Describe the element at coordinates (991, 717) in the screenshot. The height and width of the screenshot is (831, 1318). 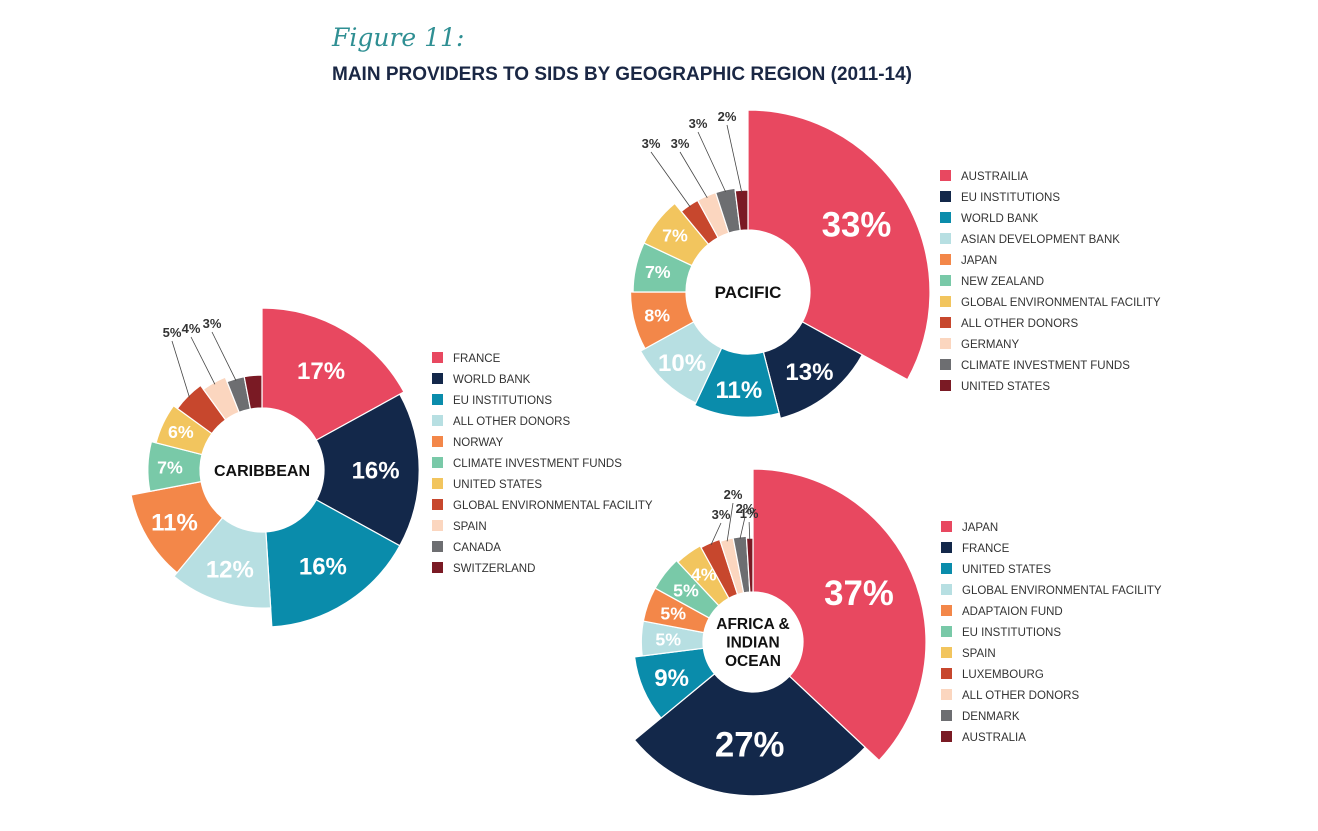
I see `legend-item-denmark: DENMARK` at that location.